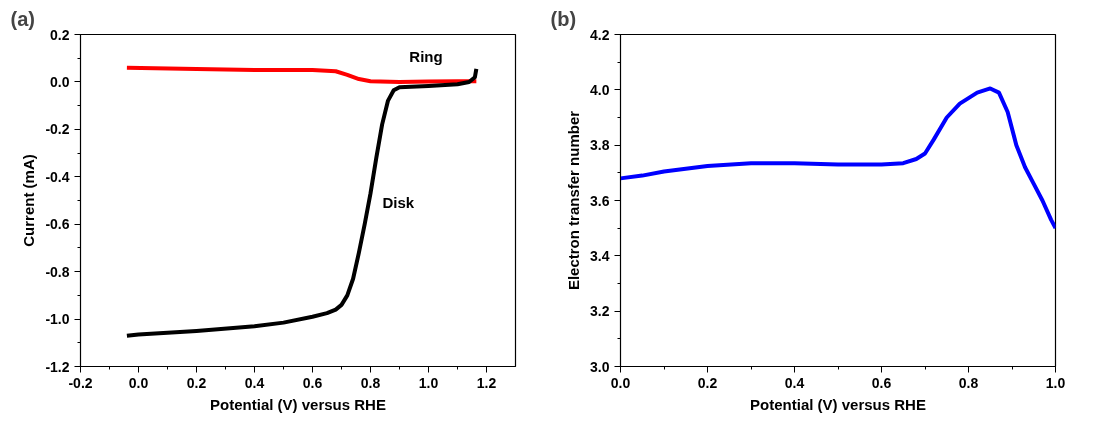  Describe the element at coordinates (574, 200) in the screenshot. I see `y-axis-title: Electron transfer number` at that location.